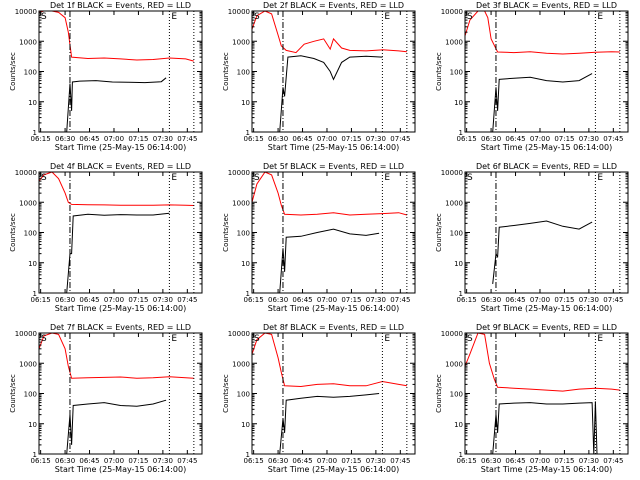  What do you see at coordinates (333, 166) in the screenshot?
I see `panel-title: Det 5f BLACK = Events, RED = LLD` at bounding box center [333, 166].